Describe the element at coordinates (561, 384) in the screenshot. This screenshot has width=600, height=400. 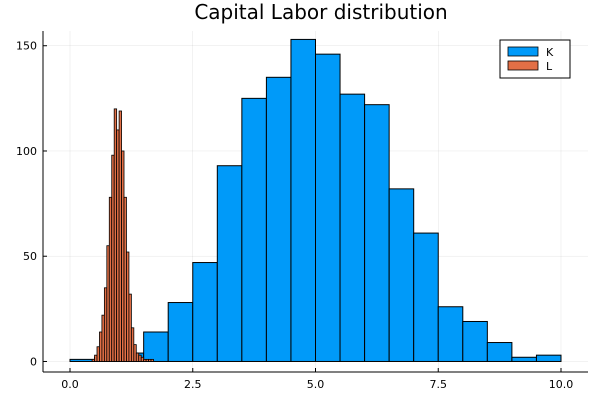
I see `x-tick-label-4: 10.0` at that location.